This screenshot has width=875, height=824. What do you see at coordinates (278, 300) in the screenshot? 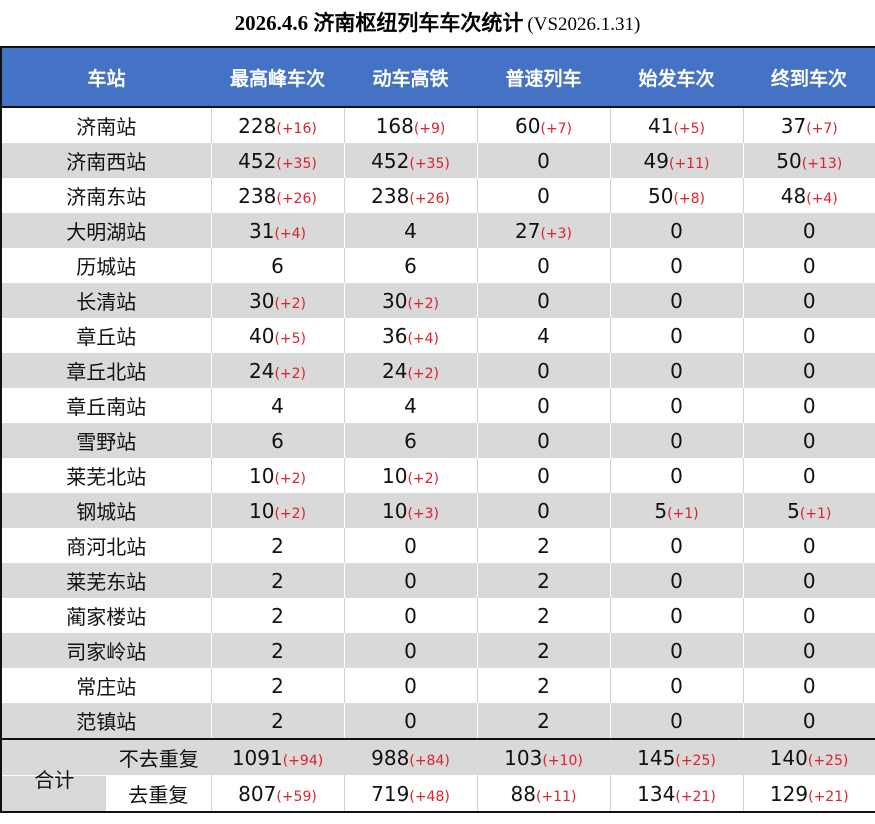
I see `table-cell: 30(+2)` at bounding box center [278, 300].